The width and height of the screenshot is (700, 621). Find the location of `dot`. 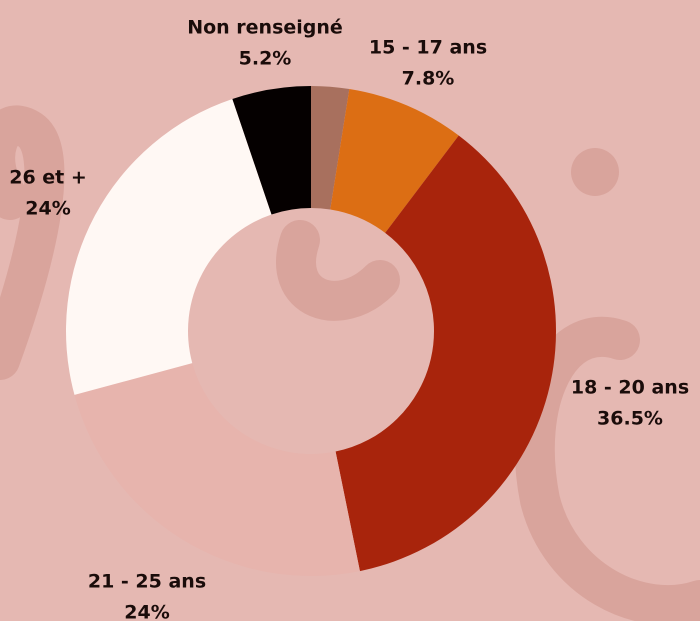

dot is located at coordinates (595, 172).